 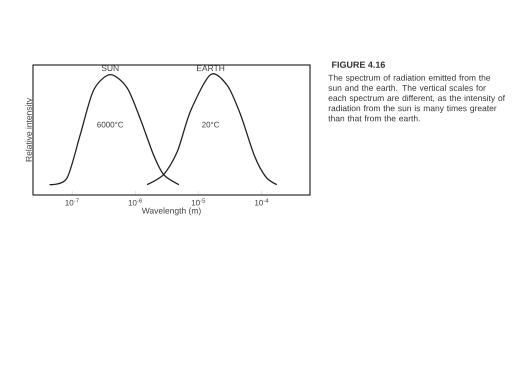 I want to click on x-axis-title: Wavelength (m), so click(x=171, y=211).